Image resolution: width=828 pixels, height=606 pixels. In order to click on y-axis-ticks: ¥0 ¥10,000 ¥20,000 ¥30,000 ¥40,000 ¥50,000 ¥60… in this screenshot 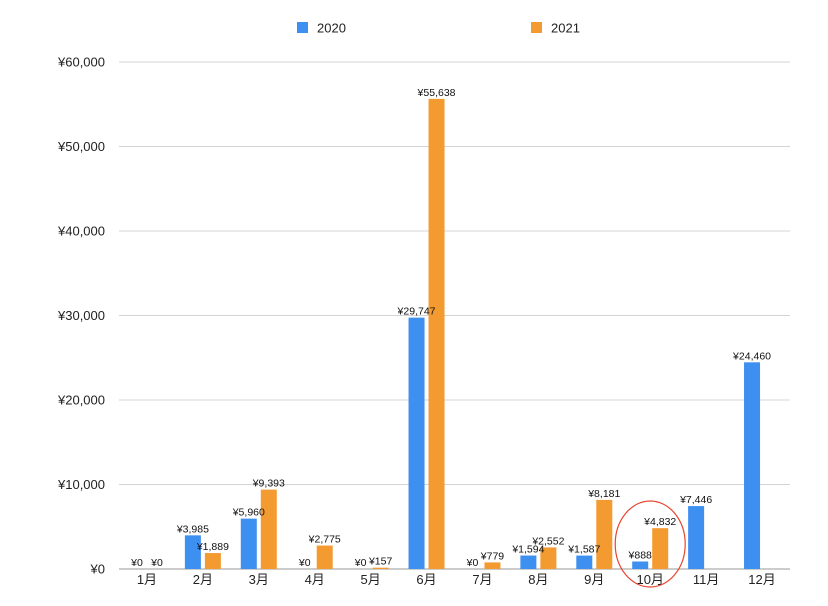, I will do `click(81, 316)`.